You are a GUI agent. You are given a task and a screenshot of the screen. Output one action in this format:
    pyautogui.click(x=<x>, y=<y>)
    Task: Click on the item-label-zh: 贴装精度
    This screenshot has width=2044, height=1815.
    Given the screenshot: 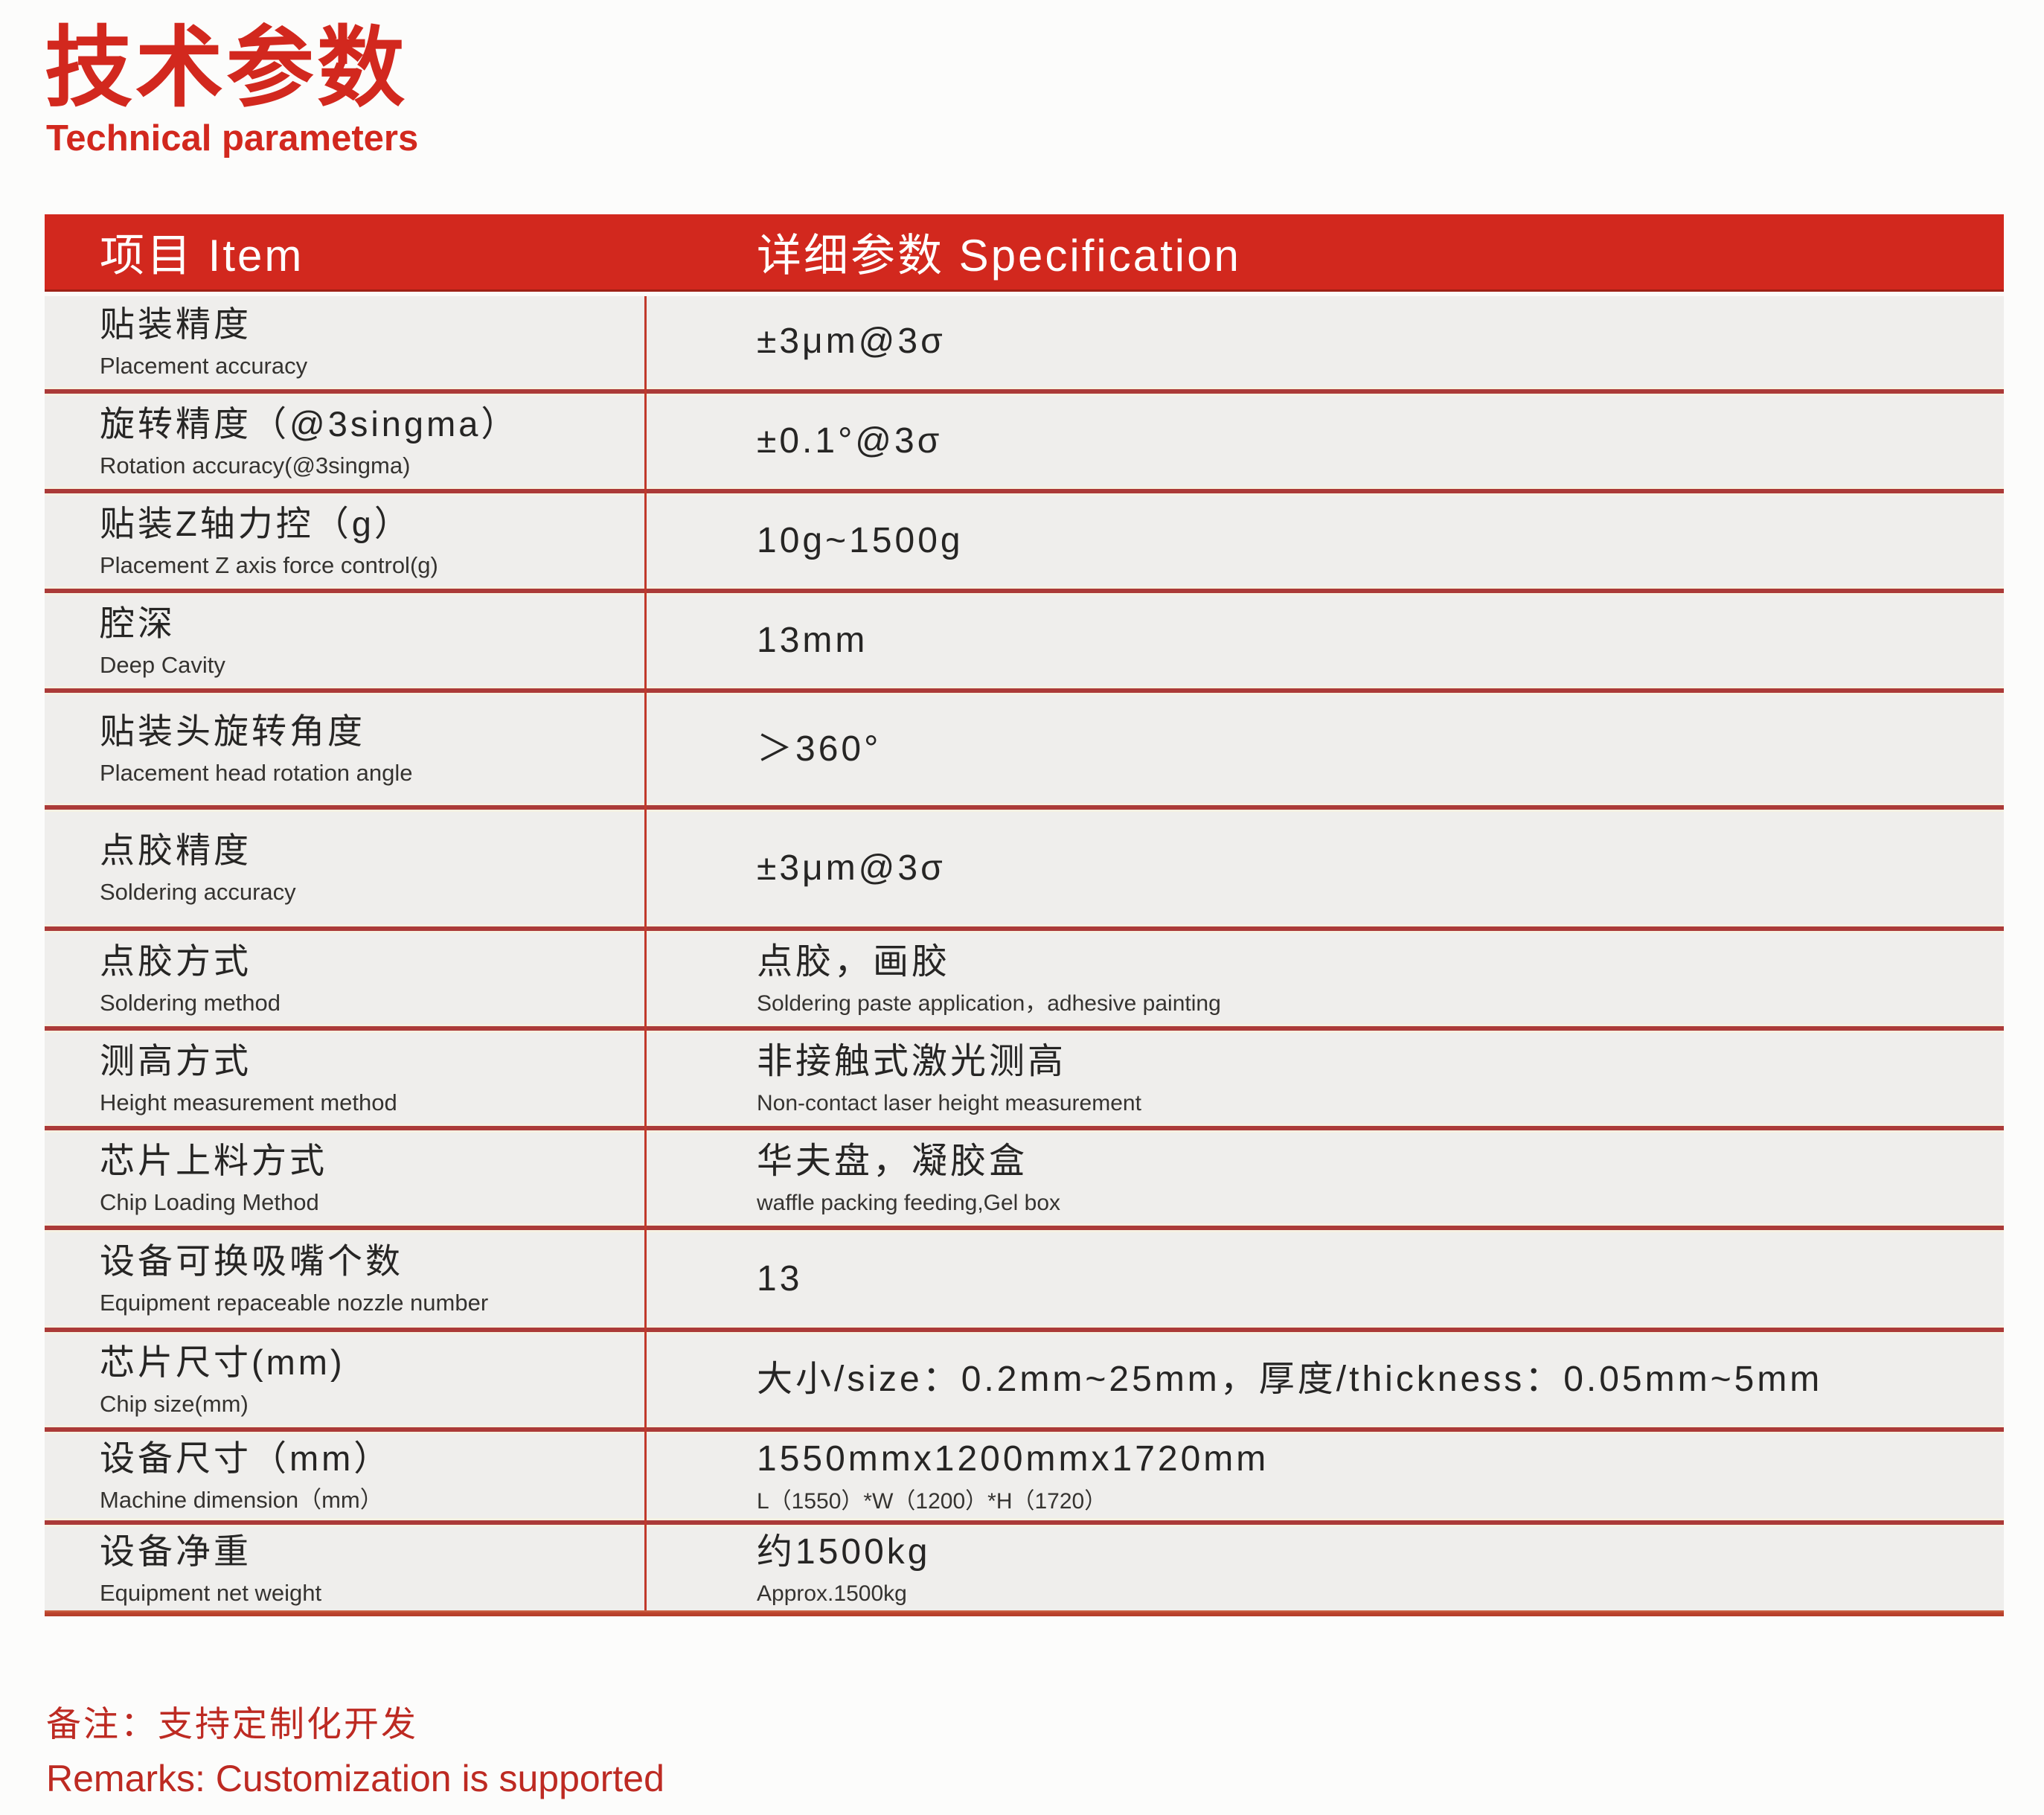 What is the action you would take?
    pyautogui.click(x=176, y=324)
    